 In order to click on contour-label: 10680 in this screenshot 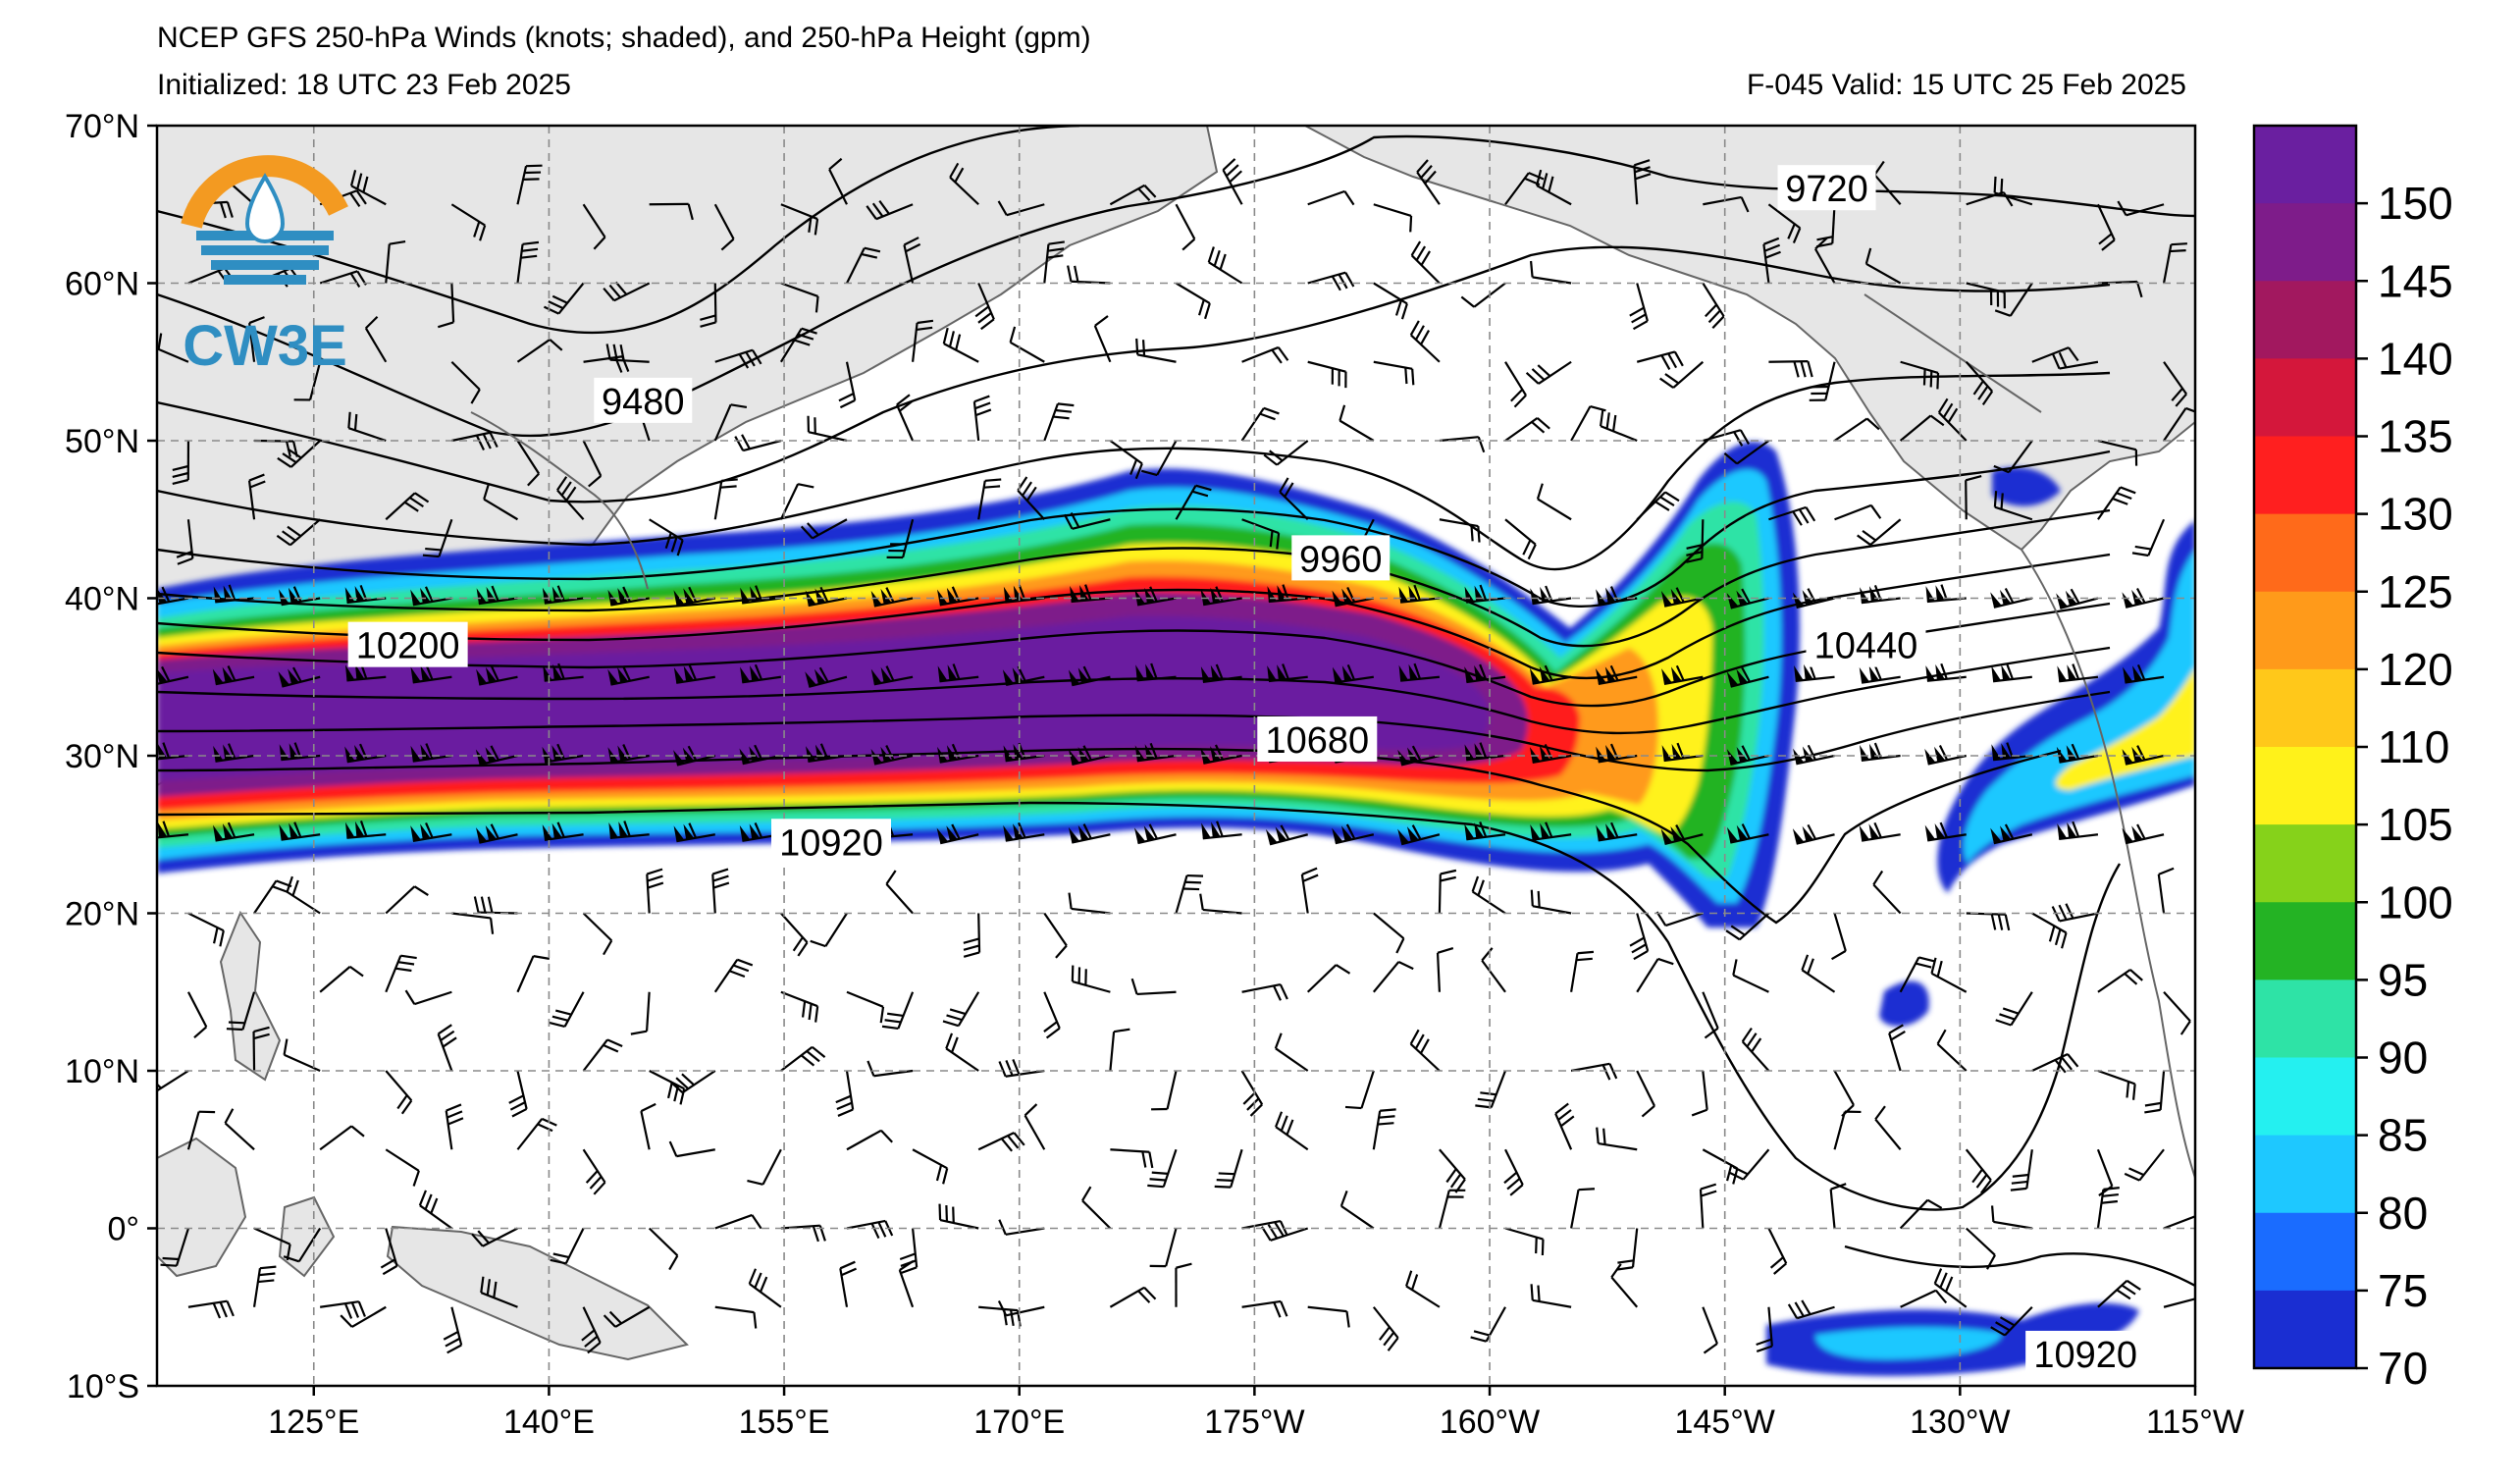, I will do `click(1317, 739)`.